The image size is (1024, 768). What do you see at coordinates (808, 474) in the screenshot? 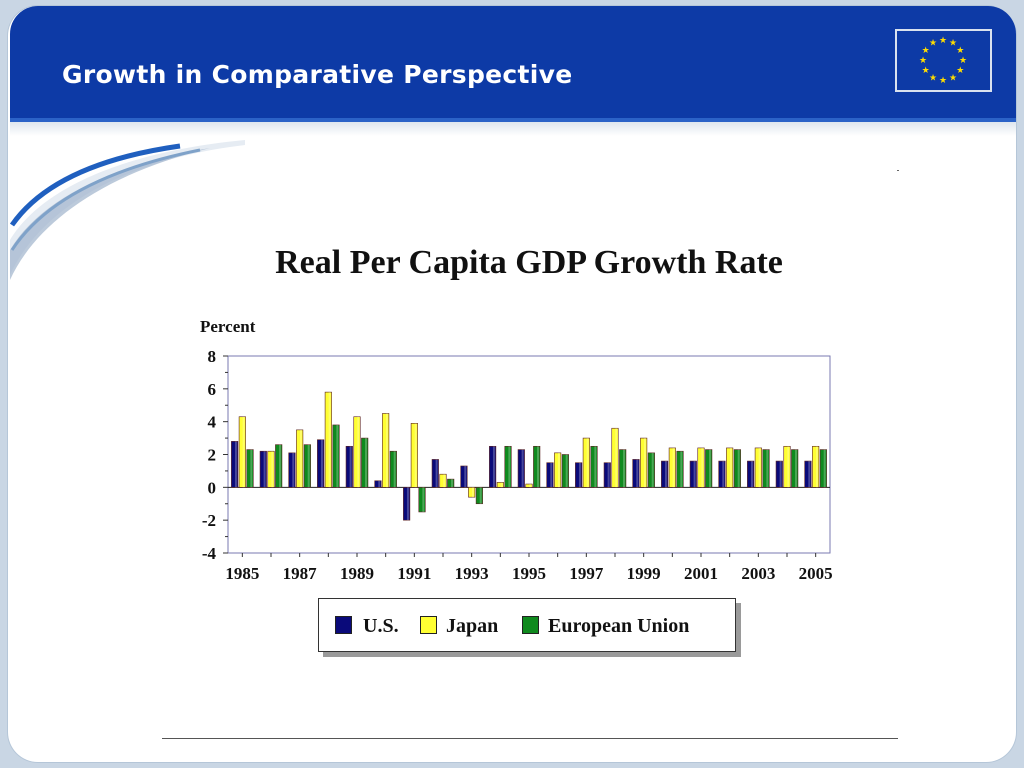
I see `bar-u-s--2005` at bounding box center [808, 474].